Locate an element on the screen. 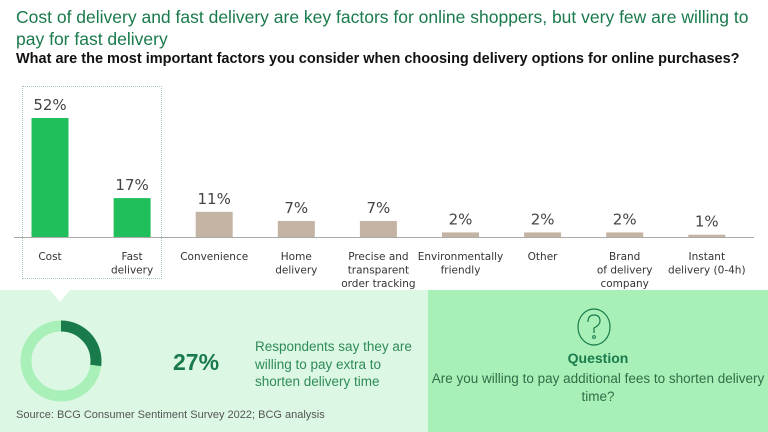  category-label: Other is located at coordinates (543, 257).